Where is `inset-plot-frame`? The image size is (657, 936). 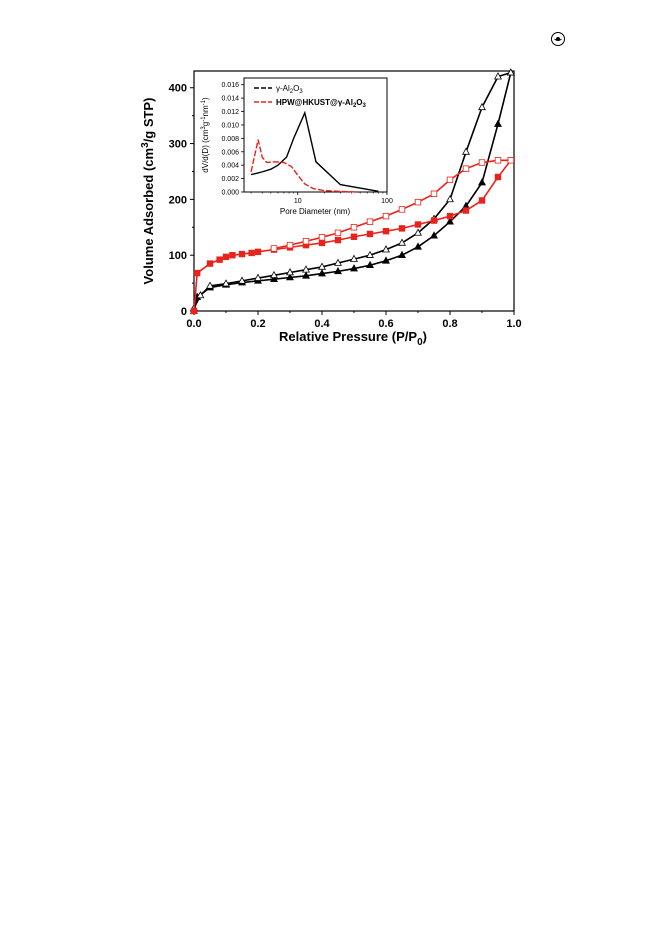
inset-plot-frame is located at coordinates (315, 135).